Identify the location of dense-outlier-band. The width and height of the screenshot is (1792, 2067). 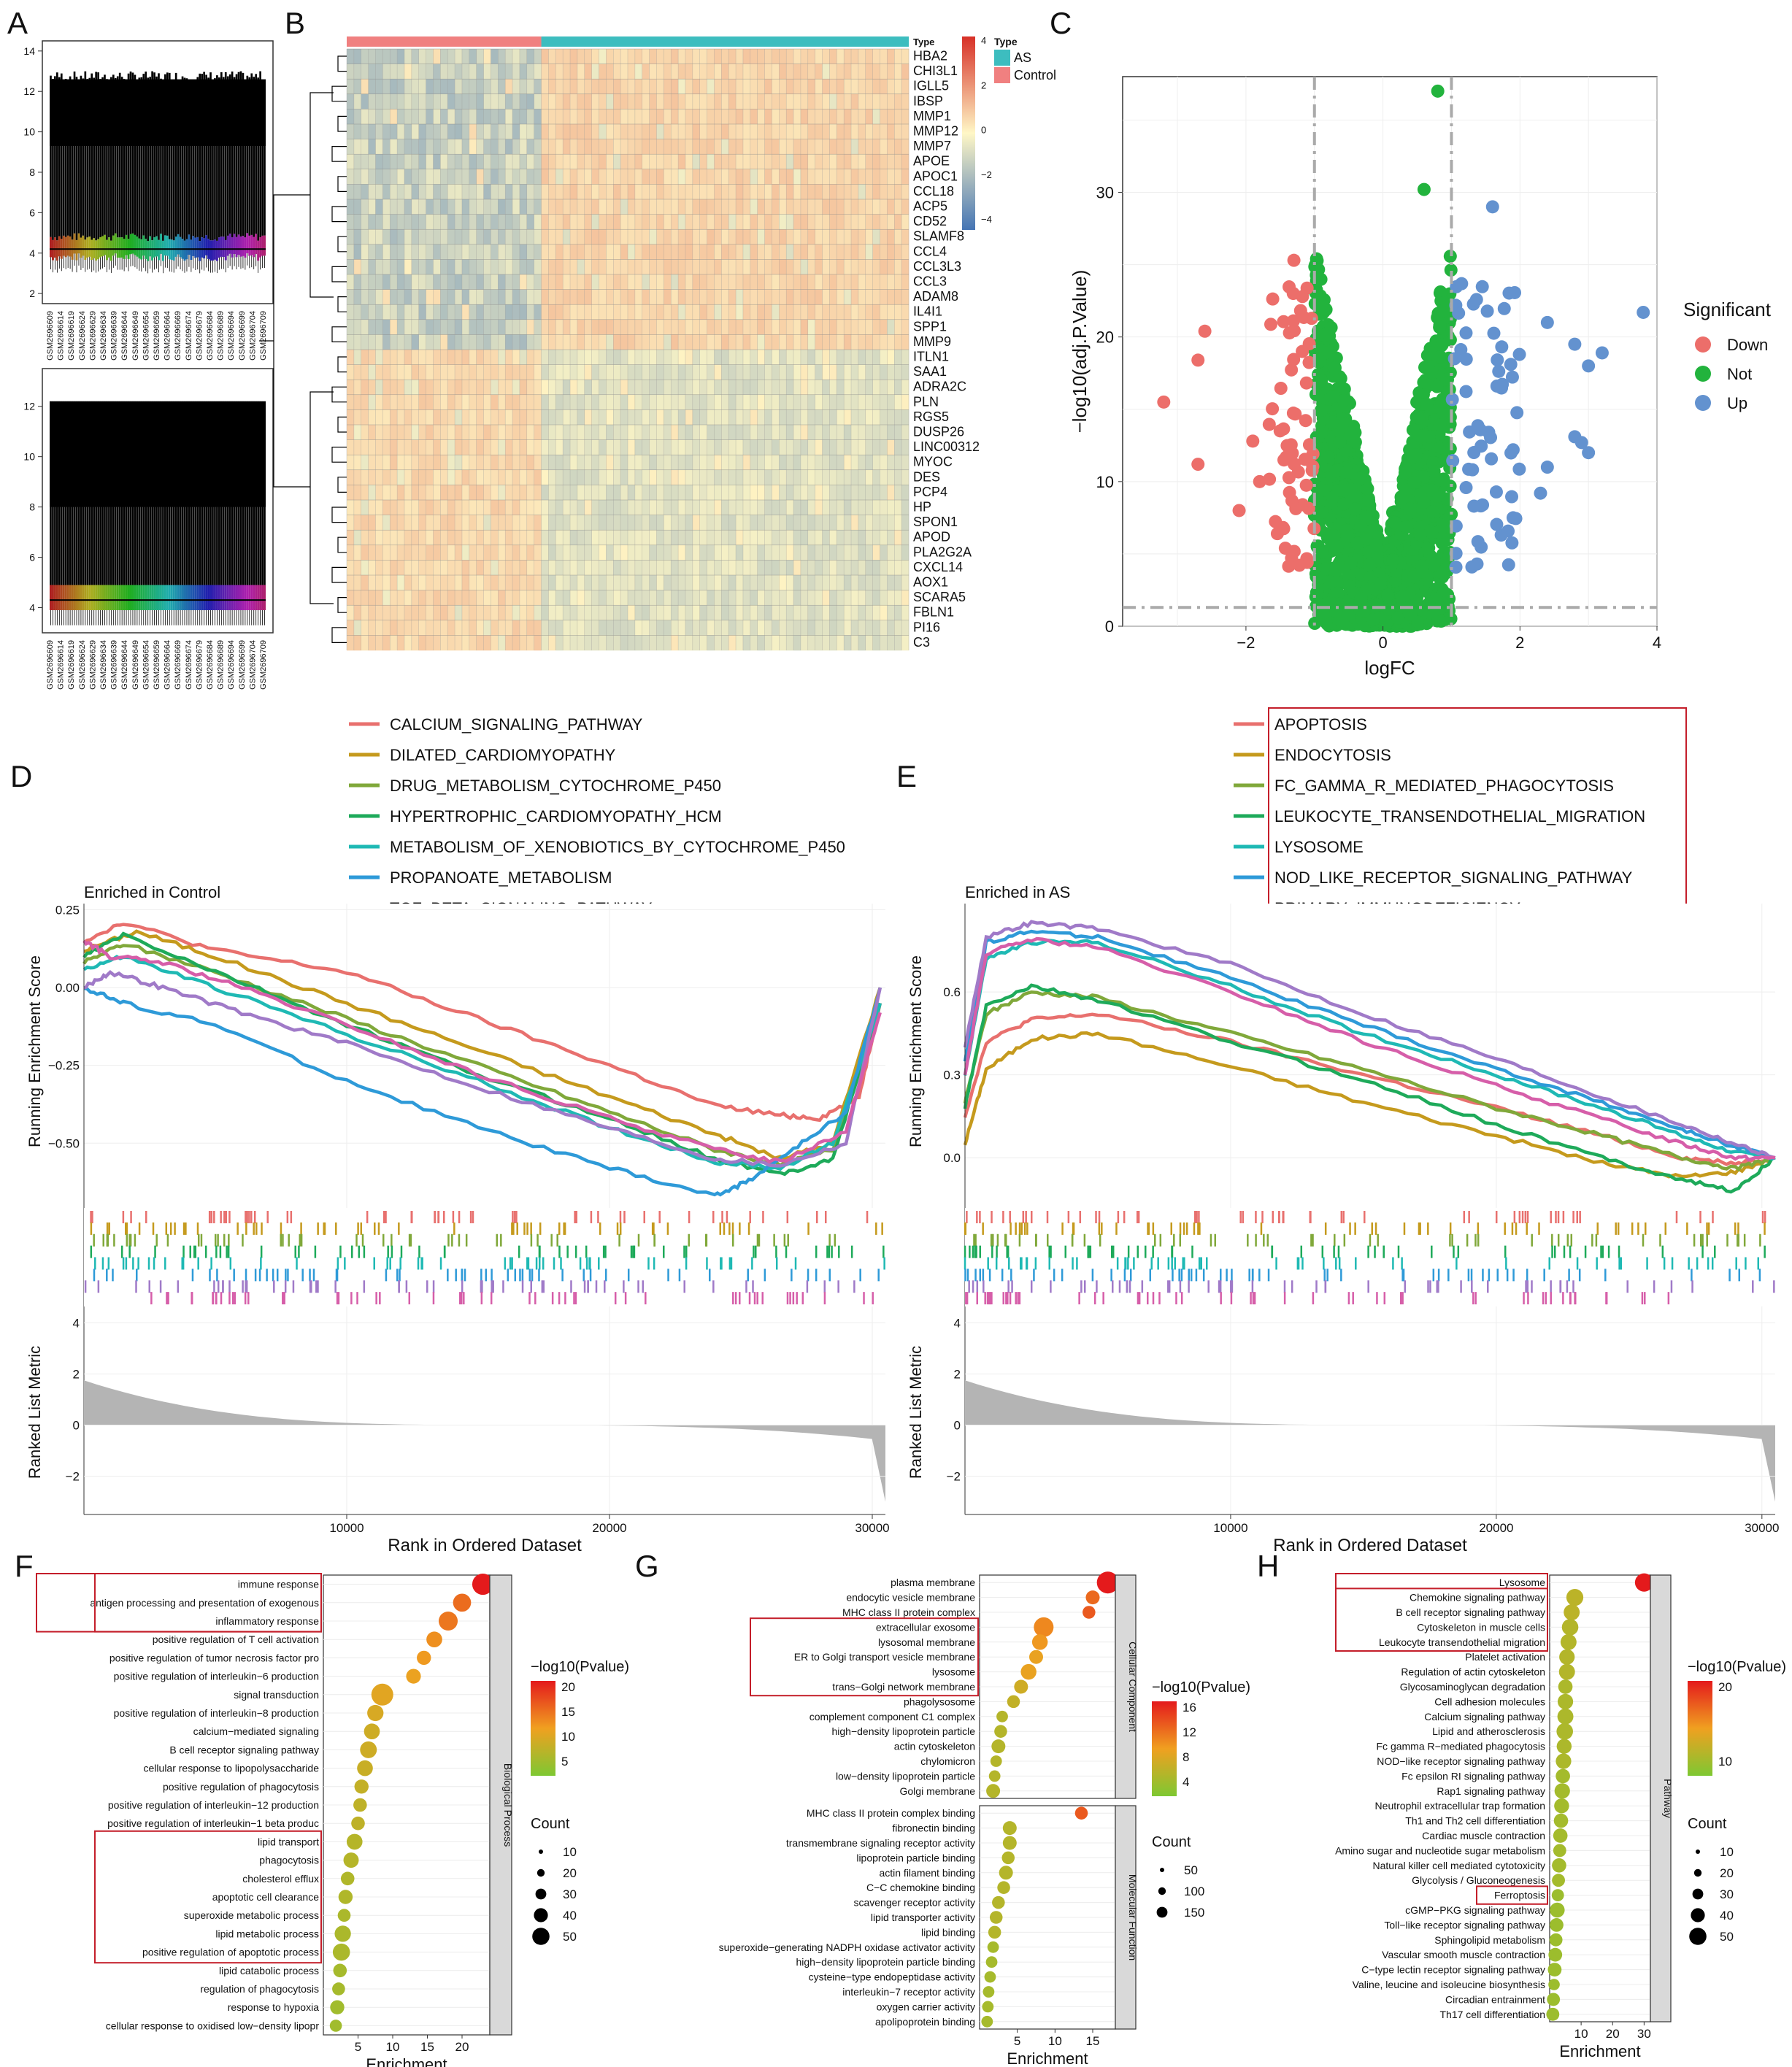
(158, 454).